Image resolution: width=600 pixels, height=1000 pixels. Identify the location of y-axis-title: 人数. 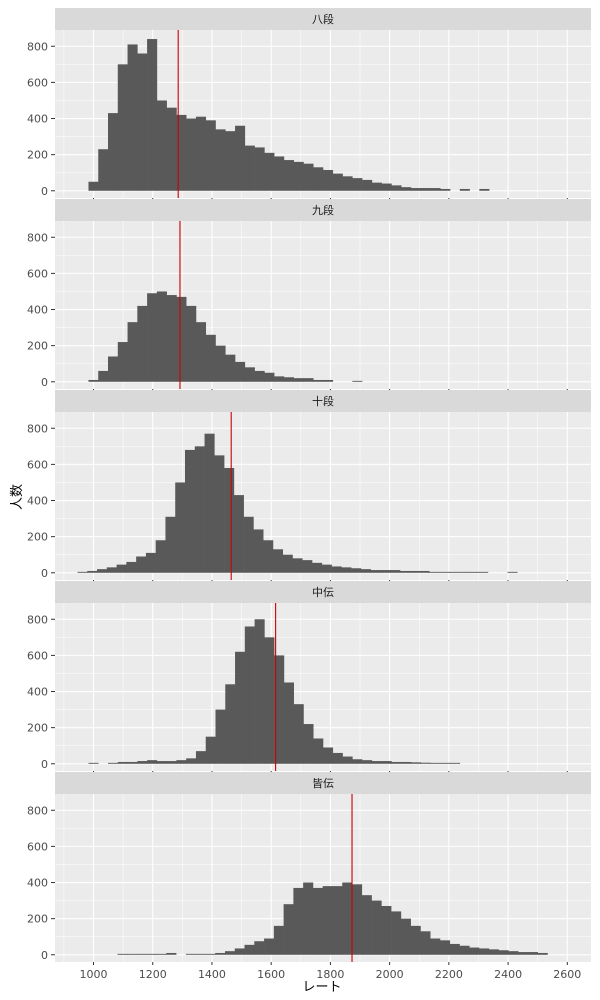
(17, 497).